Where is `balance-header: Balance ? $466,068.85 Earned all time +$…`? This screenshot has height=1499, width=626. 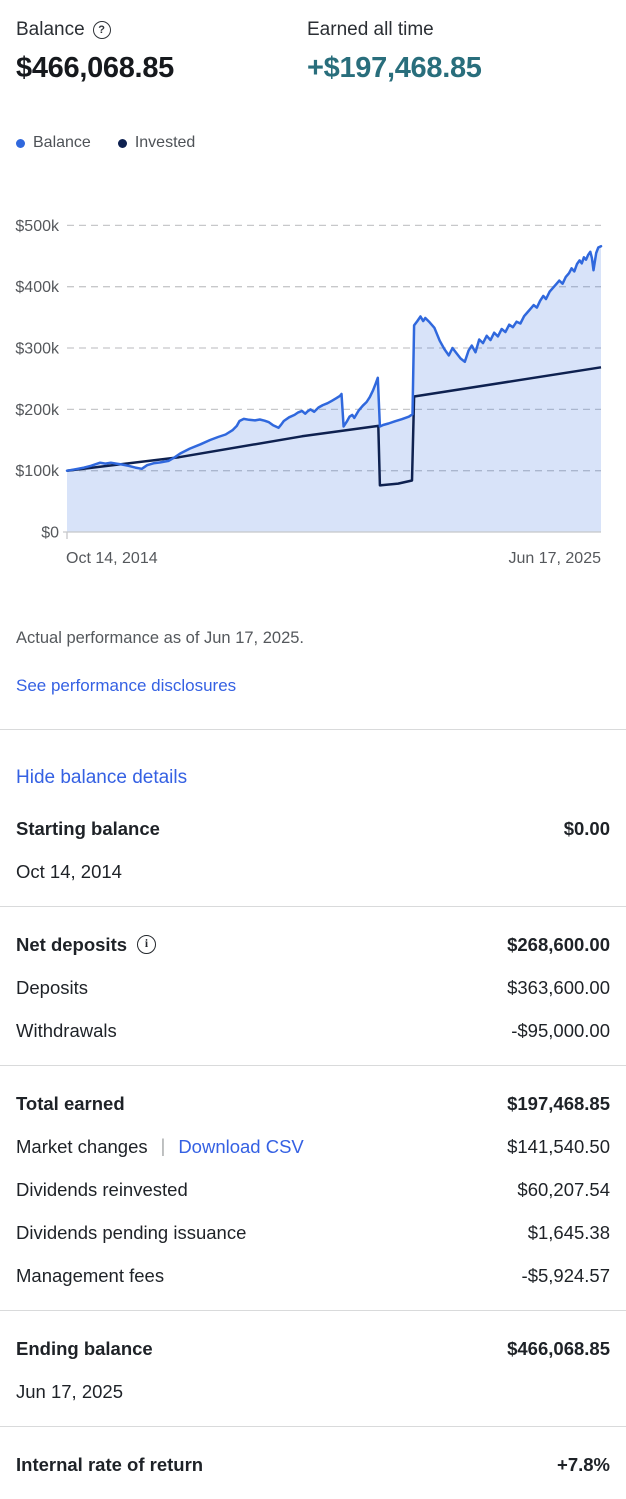
balance-header: Balance ? $466,068.85 Earned all time +$… is located at coordinates (313, 43).